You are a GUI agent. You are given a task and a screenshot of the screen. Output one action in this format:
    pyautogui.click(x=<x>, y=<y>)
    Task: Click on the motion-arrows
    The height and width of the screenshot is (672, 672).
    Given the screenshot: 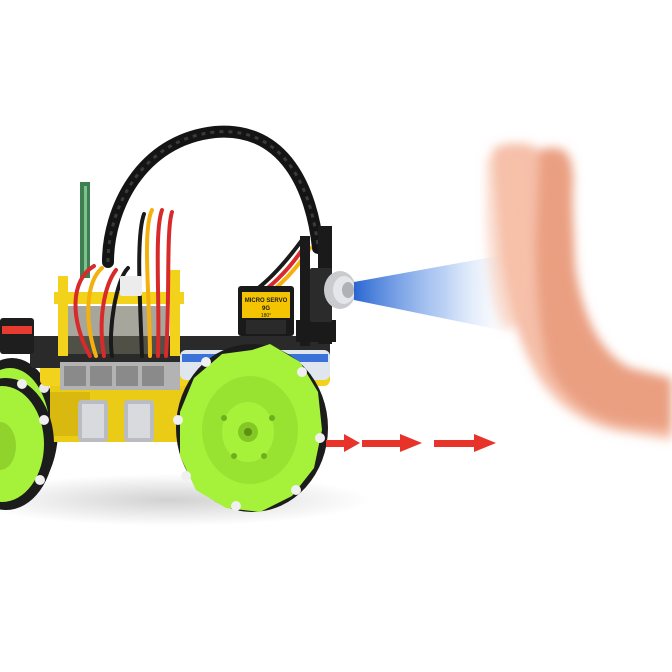 What is the action you would take?
    pyautogui.click(x=411, y=443)
    